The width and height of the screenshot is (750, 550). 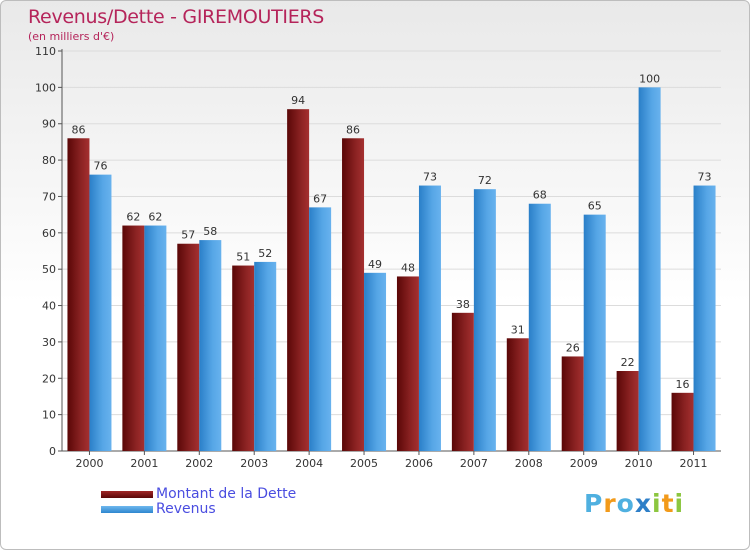 What do you see at coordinates (71, 36) in the screenshot?
I see `chart-subtitle: (en milliers d'€)` at bounding box center [71, 36].